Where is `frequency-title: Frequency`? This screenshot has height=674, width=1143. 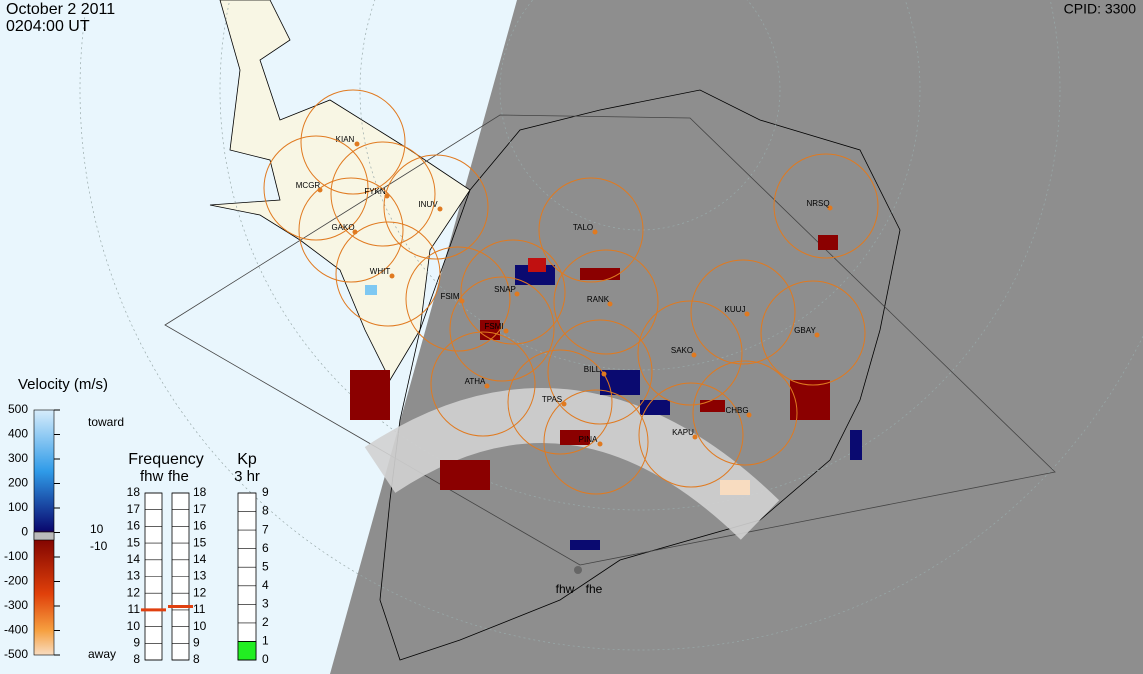
frequency-title: Frequency is located at coordinates (166, 459).